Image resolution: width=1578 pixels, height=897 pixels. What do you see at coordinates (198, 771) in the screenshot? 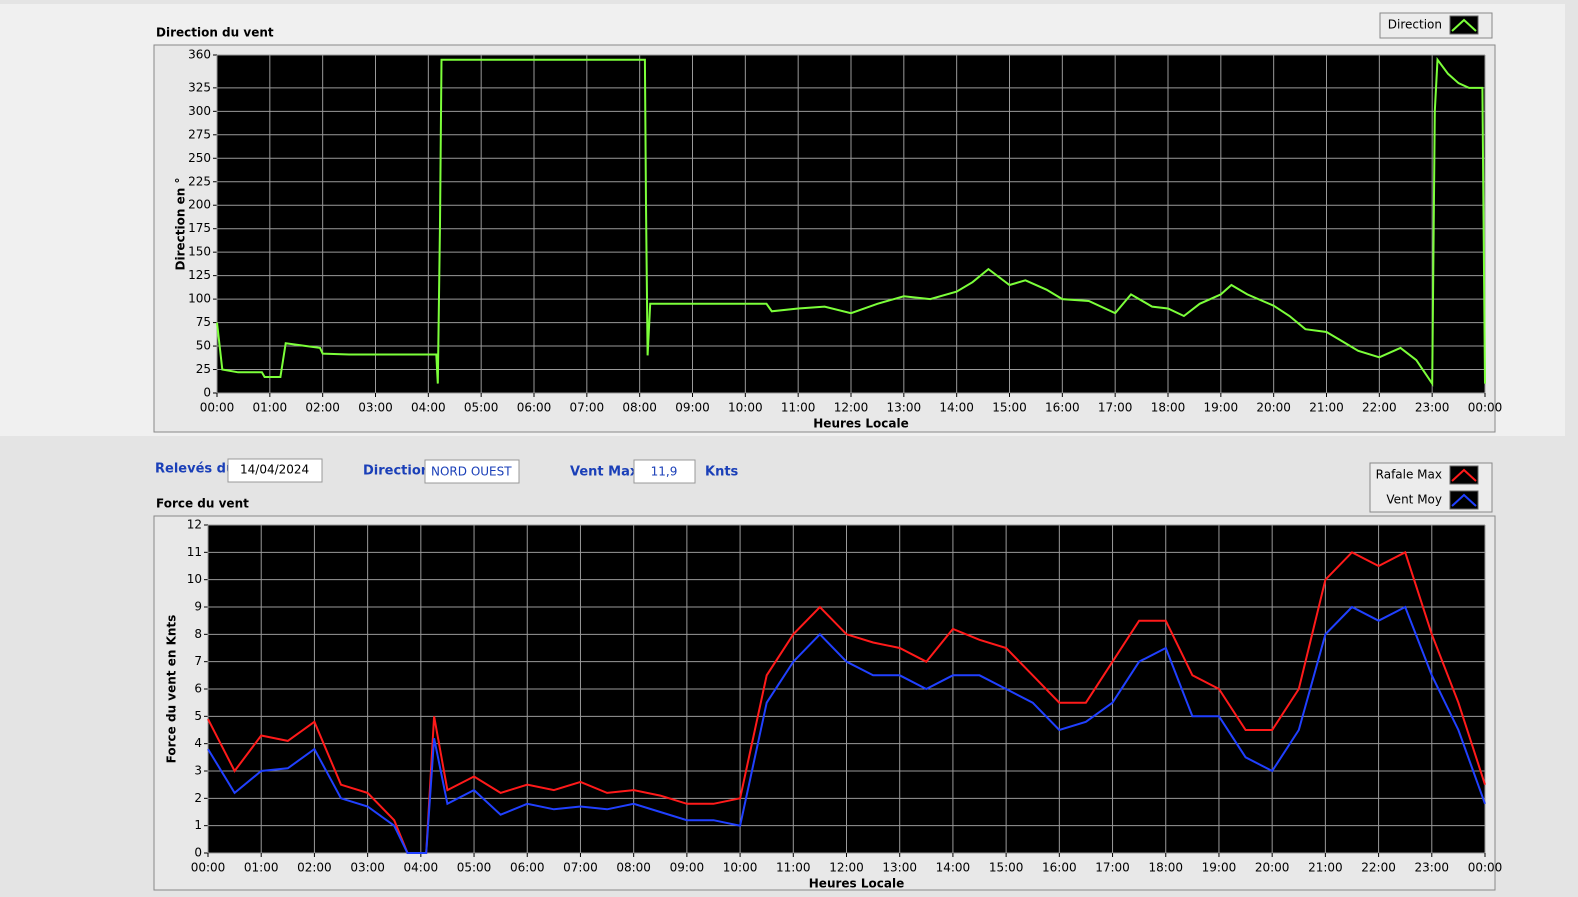
I see `y-tick-label: 3` at bounding box center [198, 771].